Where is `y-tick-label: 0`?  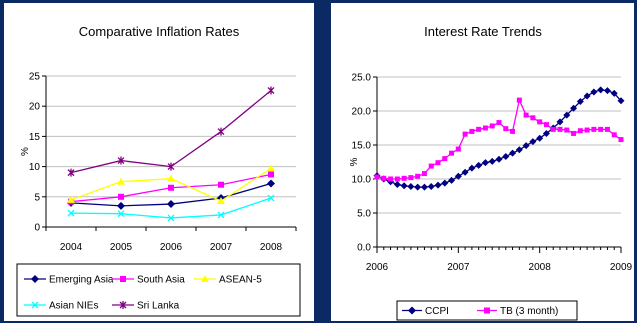 y-tick-label: 0 is located at coordinates (37, 228).